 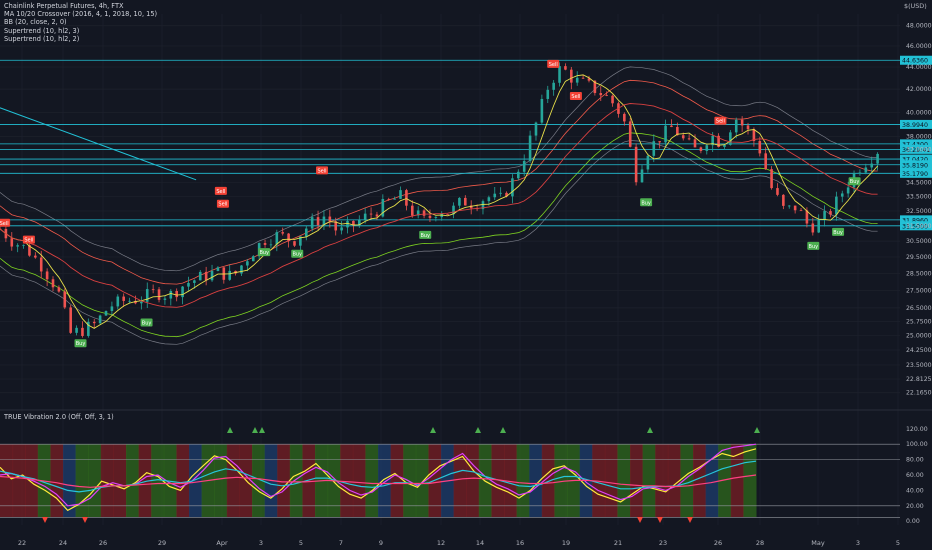 I want to click on level-label: 44.6360, so click(x=915, y=61).